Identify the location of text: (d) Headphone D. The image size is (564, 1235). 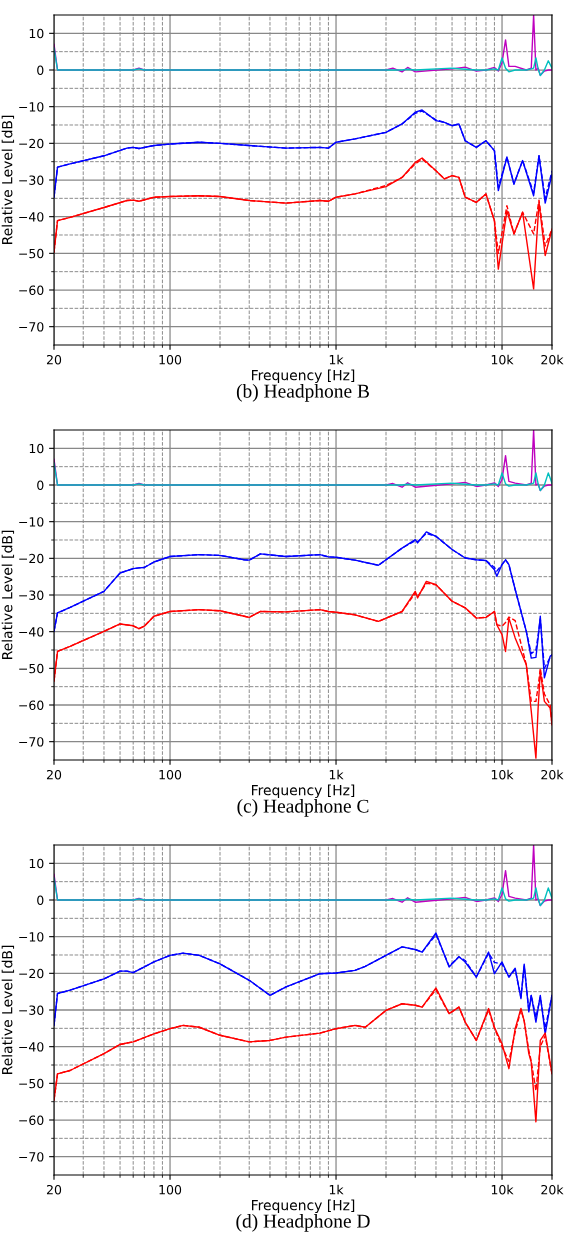
(303, 1223).